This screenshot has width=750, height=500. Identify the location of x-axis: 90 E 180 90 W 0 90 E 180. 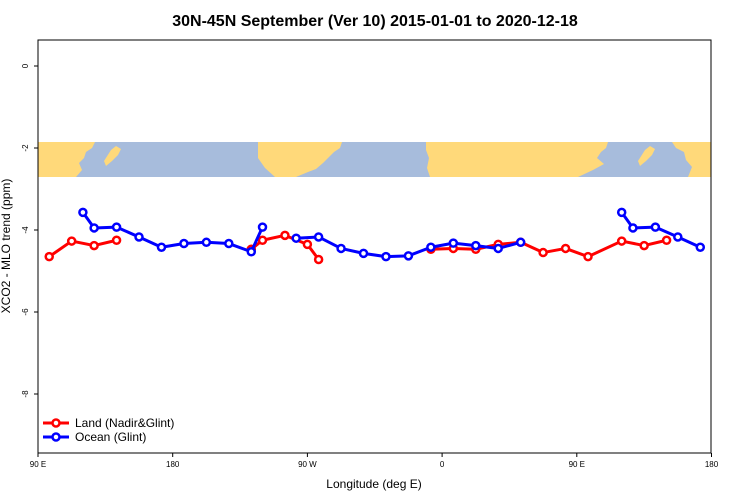
(374, 461).